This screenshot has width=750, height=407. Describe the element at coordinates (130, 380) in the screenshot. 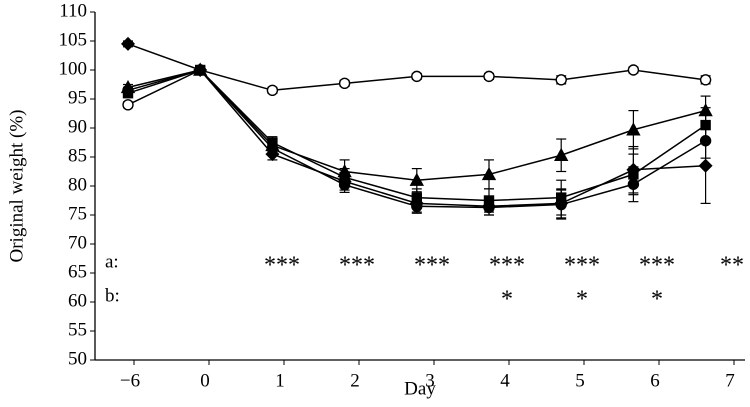

I see `x-tick-label: −6` at that location.